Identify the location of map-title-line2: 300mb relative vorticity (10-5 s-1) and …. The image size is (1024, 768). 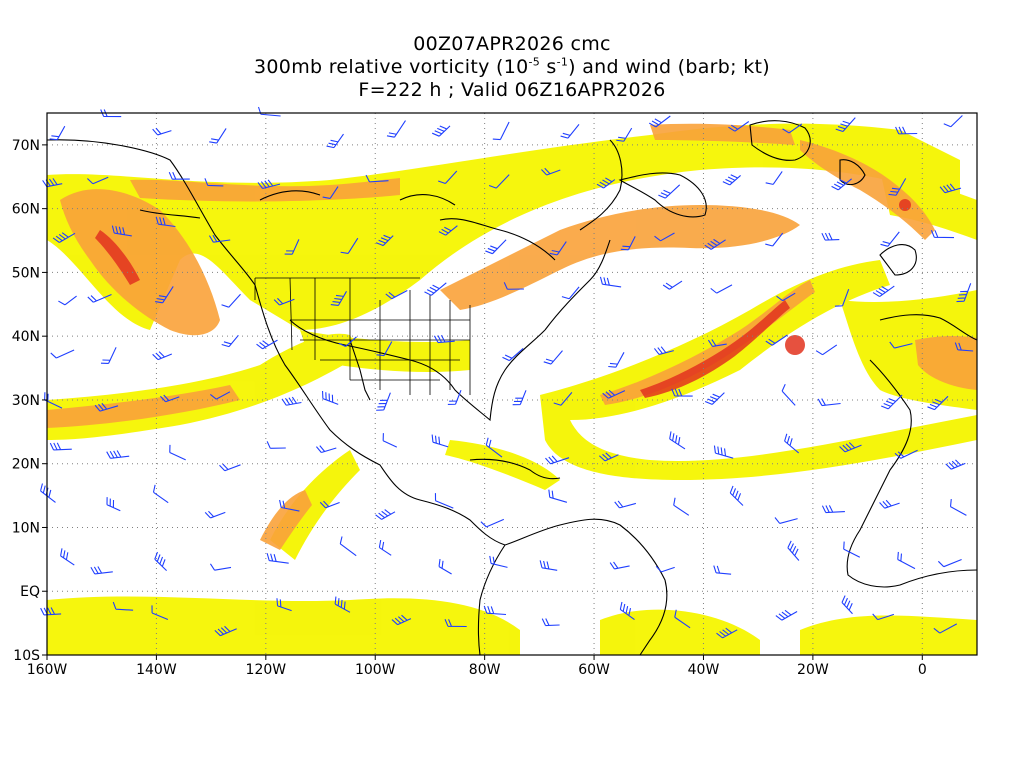
(512, 66).